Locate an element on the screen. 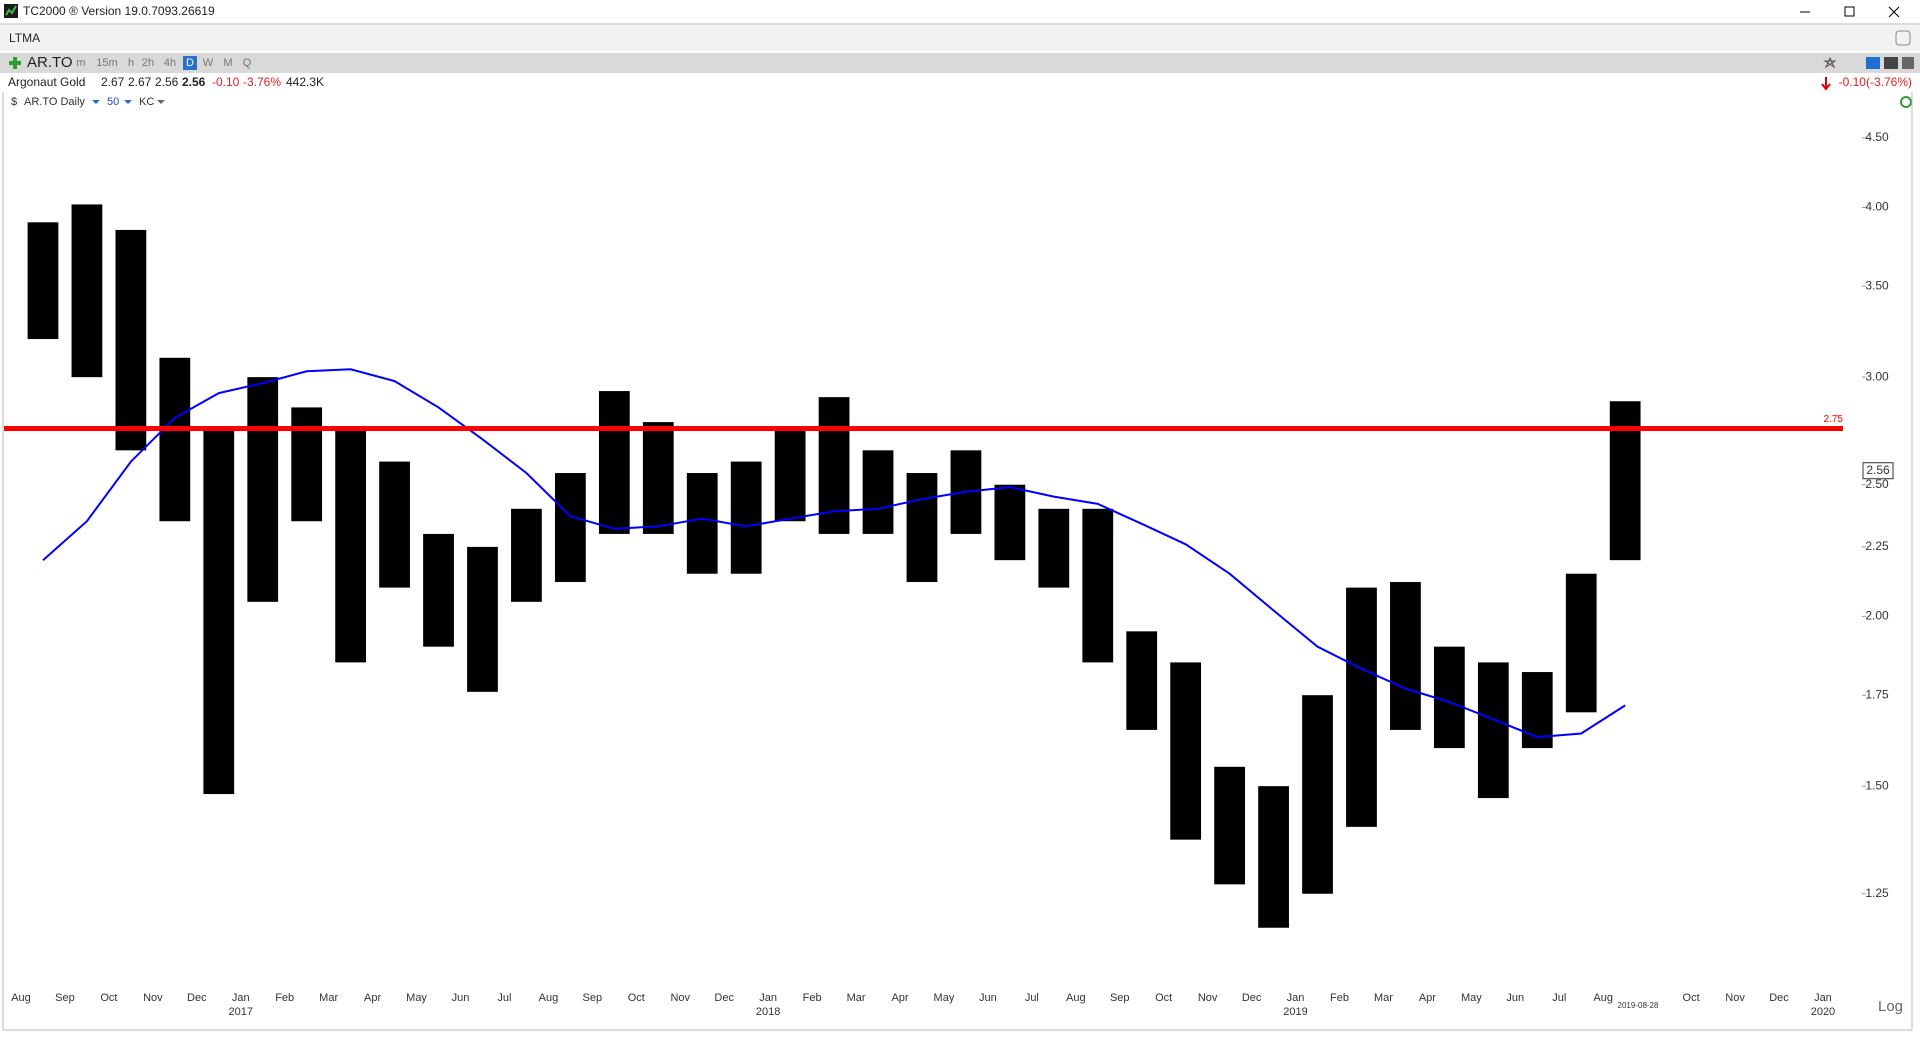  toolbar is located at coordinates (960, 63).